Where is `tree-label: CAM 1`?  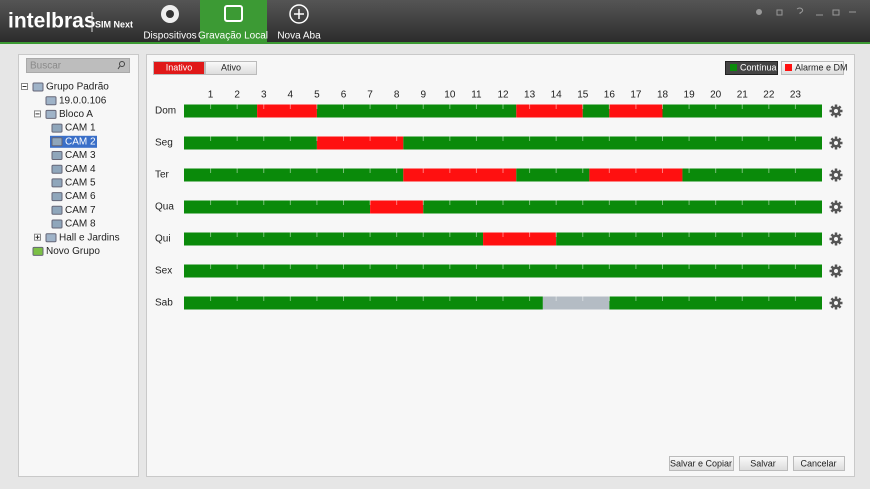 tree-label: CAM 1 is located at coordinates (80, 128).